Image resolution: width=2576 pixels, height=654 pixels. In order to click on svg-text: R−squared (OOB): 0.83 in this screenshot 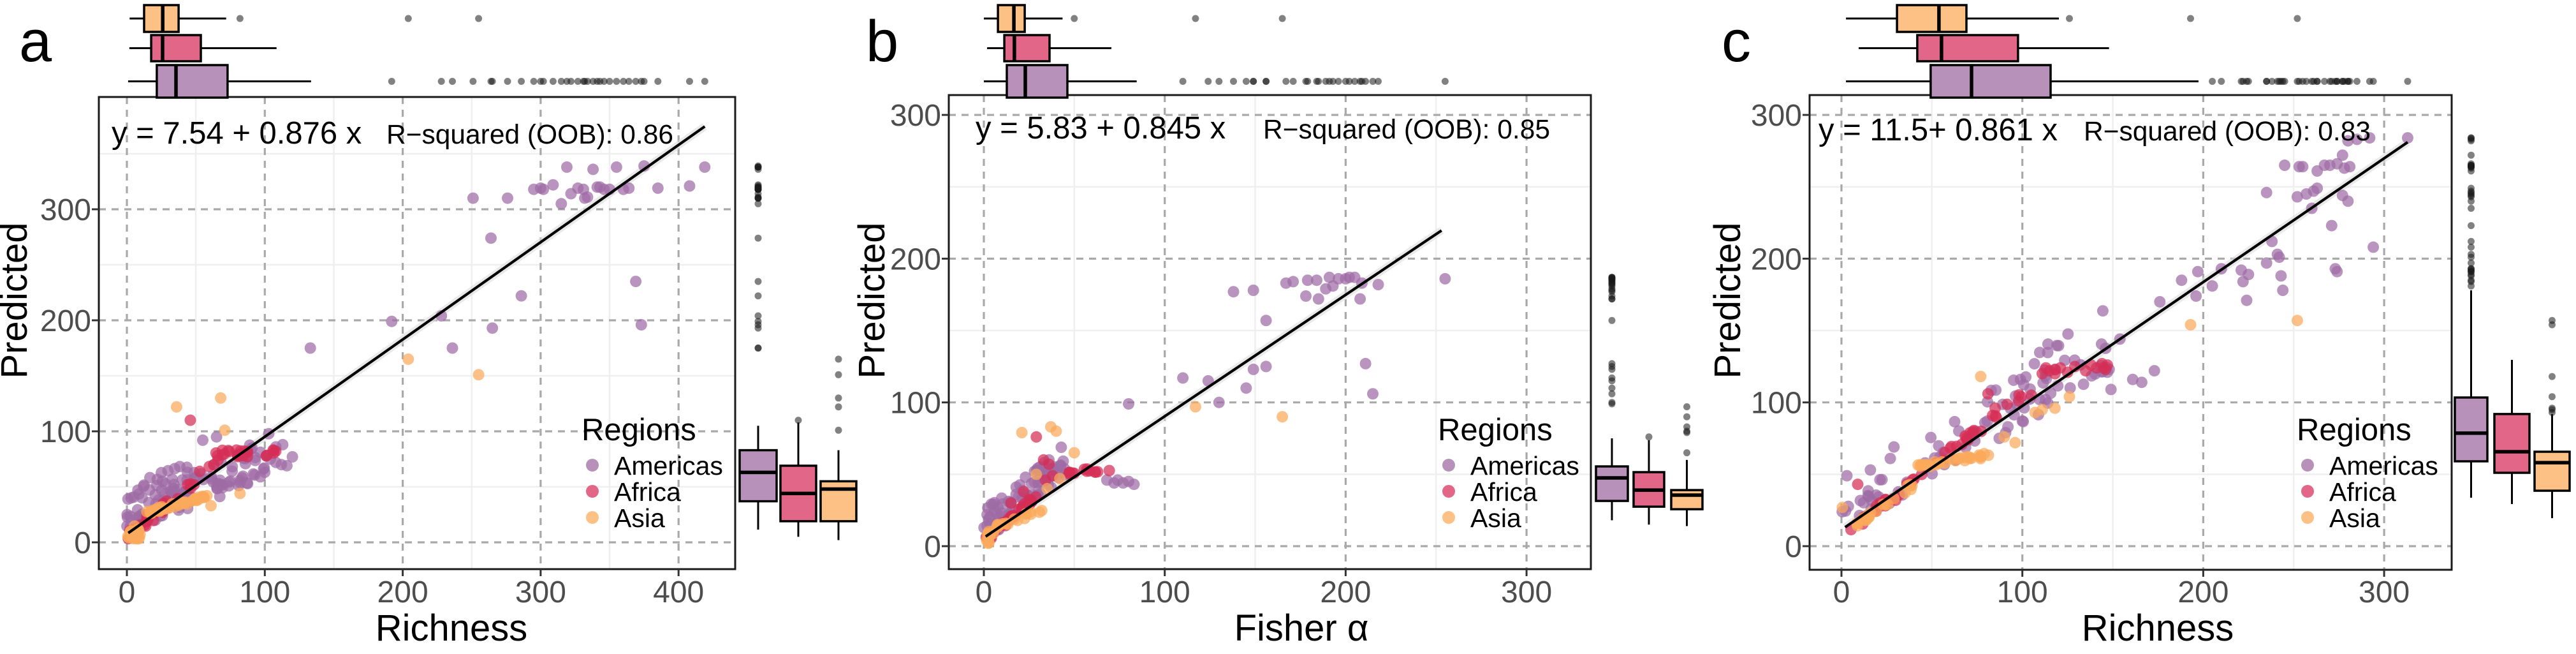, I will do `click(2227, 132)`.